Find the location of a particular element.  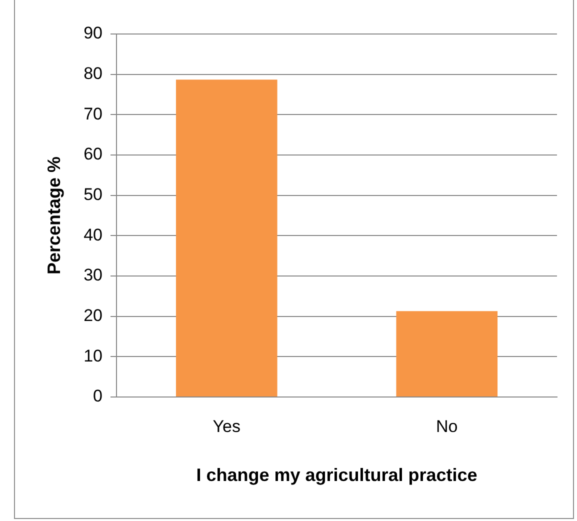

y-tick-label: 70 is located at coordinates (93, 114).